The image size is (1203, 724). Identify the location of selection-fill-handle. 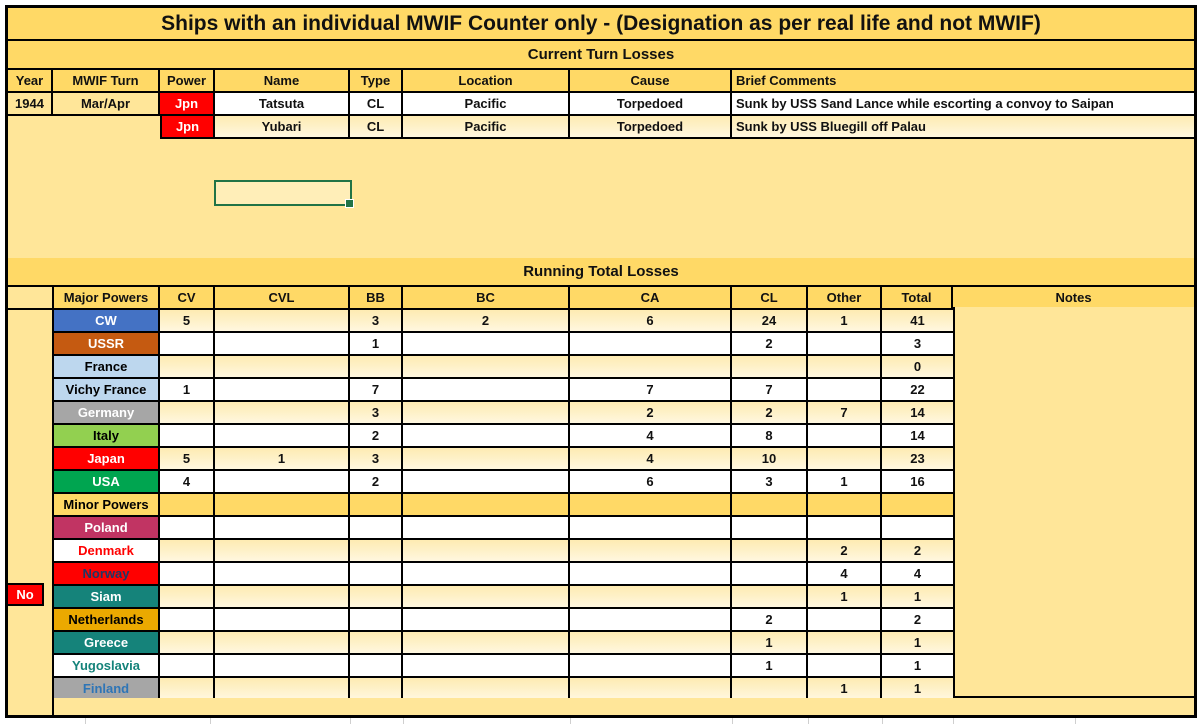
(349, 203).